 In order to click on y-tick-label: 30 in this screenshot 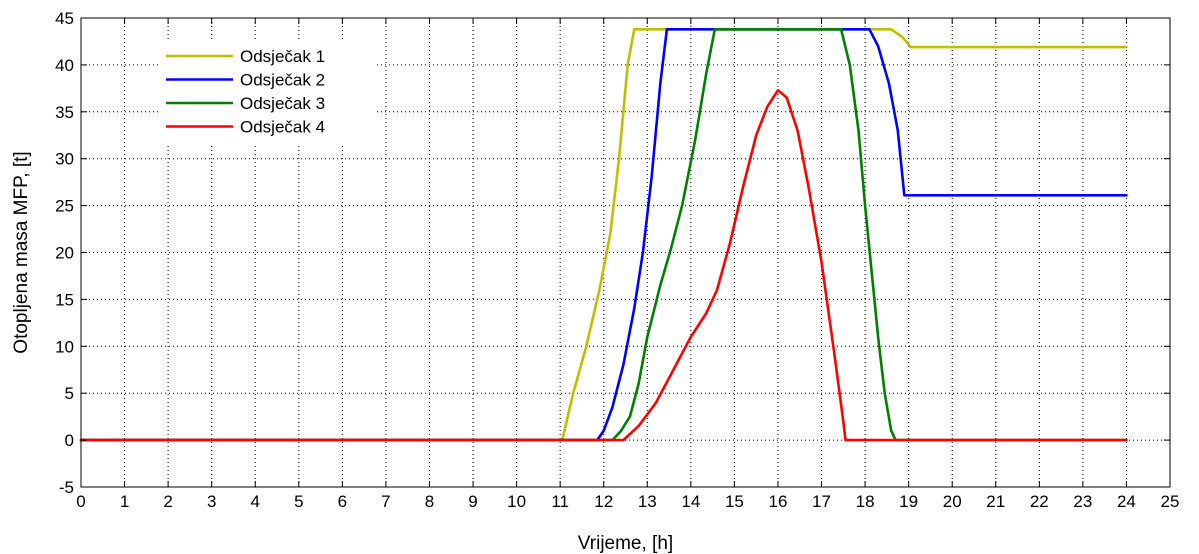, I will do `click(64, 159)`.